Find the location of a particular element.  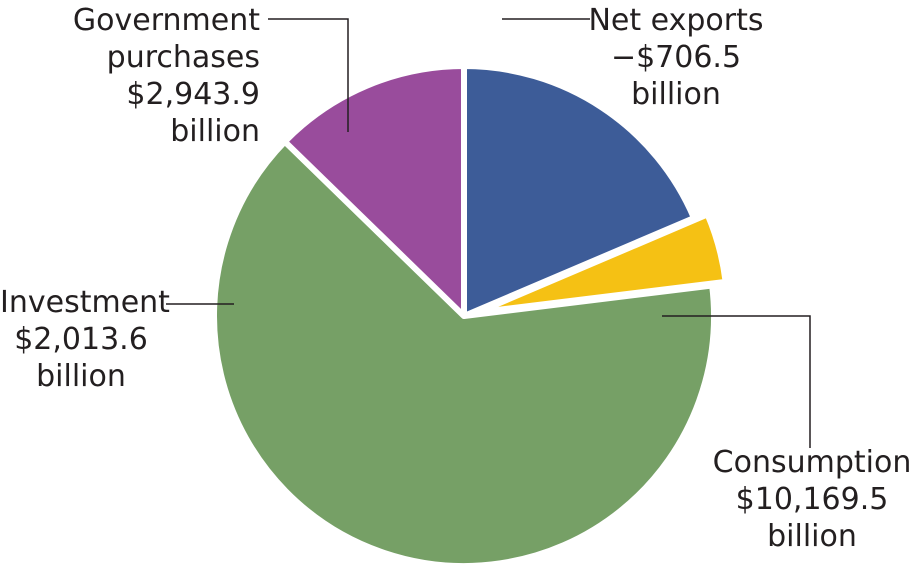

label-investment-line-1: Investment is located at coordinates (85, 302).